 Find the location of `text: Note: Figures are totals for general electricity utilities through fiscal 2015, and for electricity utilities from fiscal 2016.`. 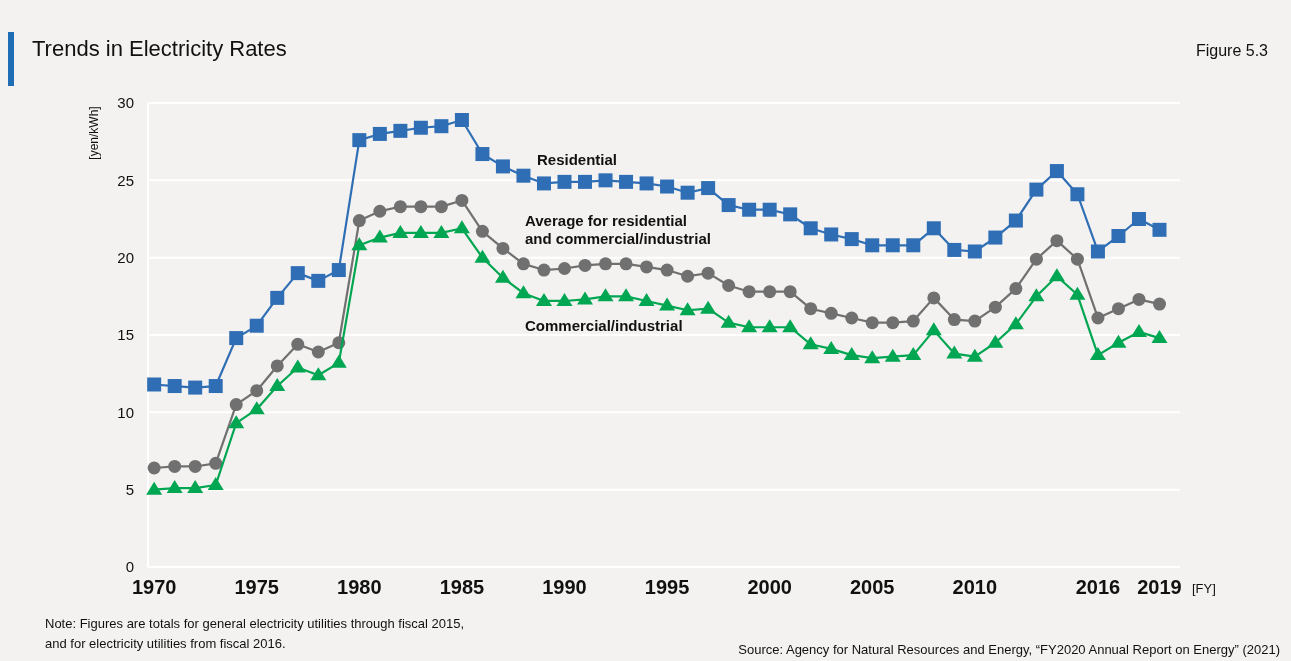

text: Note: Figures are totals for general electricity utilities through fiscal 2015, and for electricity utilities from fiscal 2016. is located at coordinates (255, 633).